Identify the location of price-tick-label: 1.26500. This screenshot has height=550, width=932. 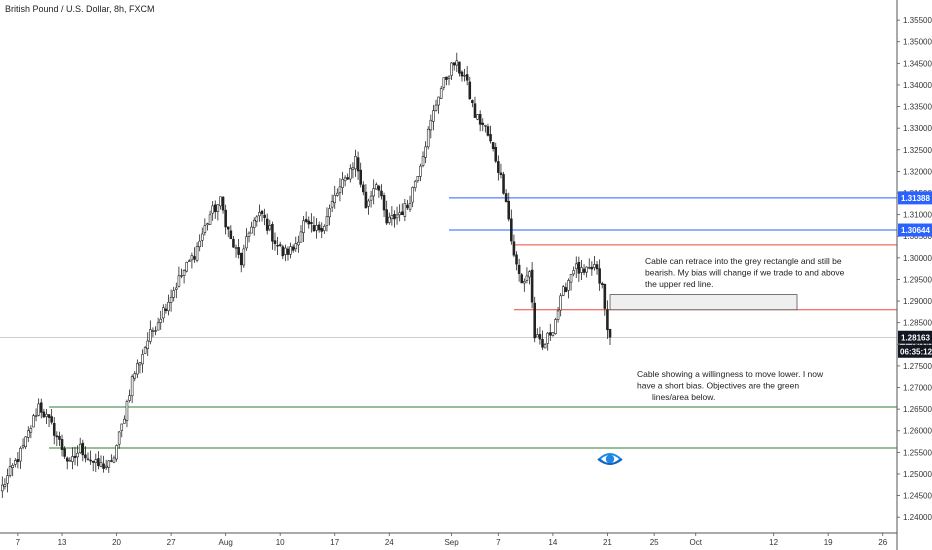
(917, 409).